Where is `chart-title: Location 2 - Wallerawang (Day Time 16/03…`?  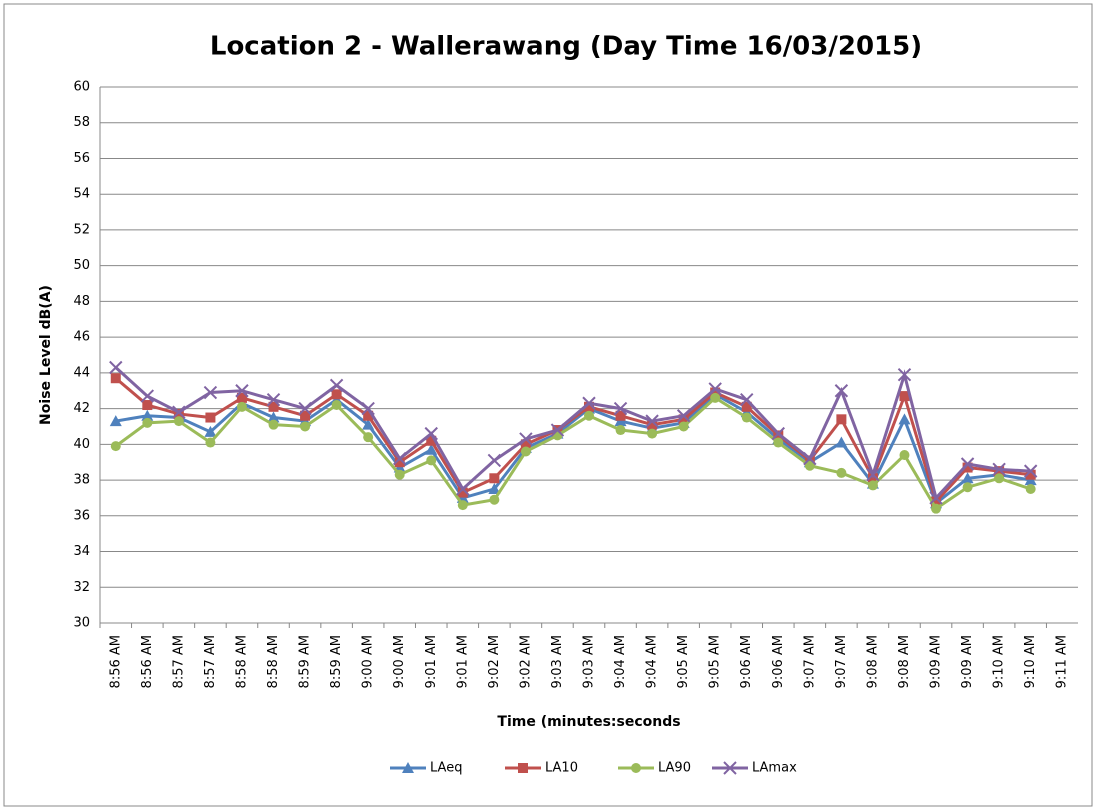 chart-title: Location 2 - Wallerawang (Day Time 16/03… is located at coordinates (566, 47).